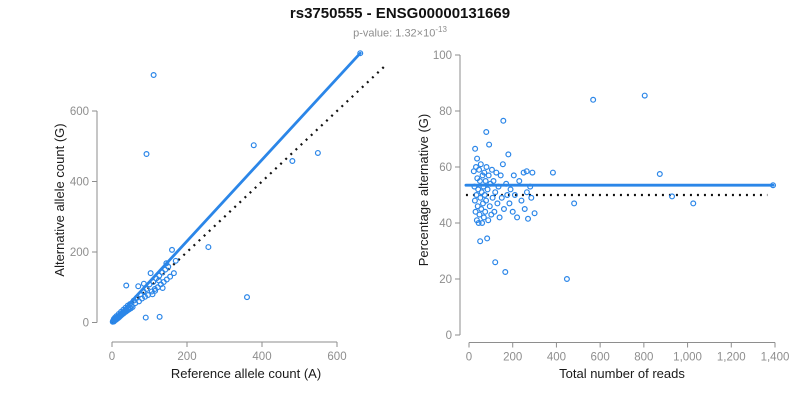 The width and height of the screenshot is (800, 400). Describe the element at coordinates (246, 373) in the screenshot. I see `left-x-axis-title: Reference allele count (A)` at that location.